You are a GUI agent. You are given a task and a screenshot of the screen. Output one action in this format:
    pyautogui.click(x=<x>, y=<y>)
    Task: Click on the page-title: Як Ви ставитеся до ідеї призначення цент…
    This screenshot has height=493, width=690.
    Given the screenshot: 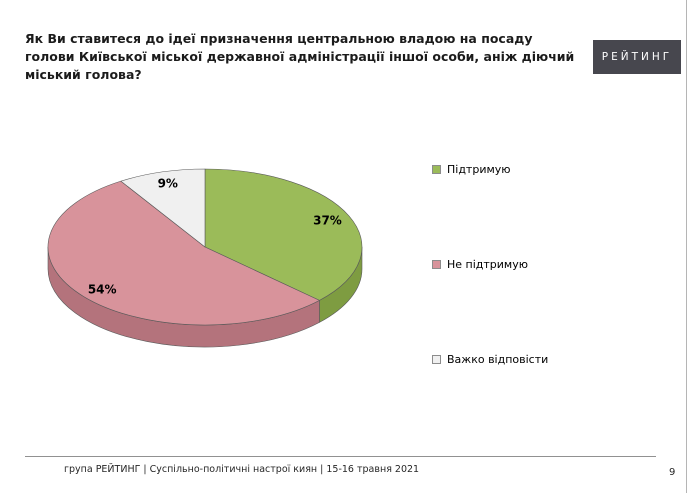 What is the action you would take?
    pyautogui.click(x=300, y=56)
    